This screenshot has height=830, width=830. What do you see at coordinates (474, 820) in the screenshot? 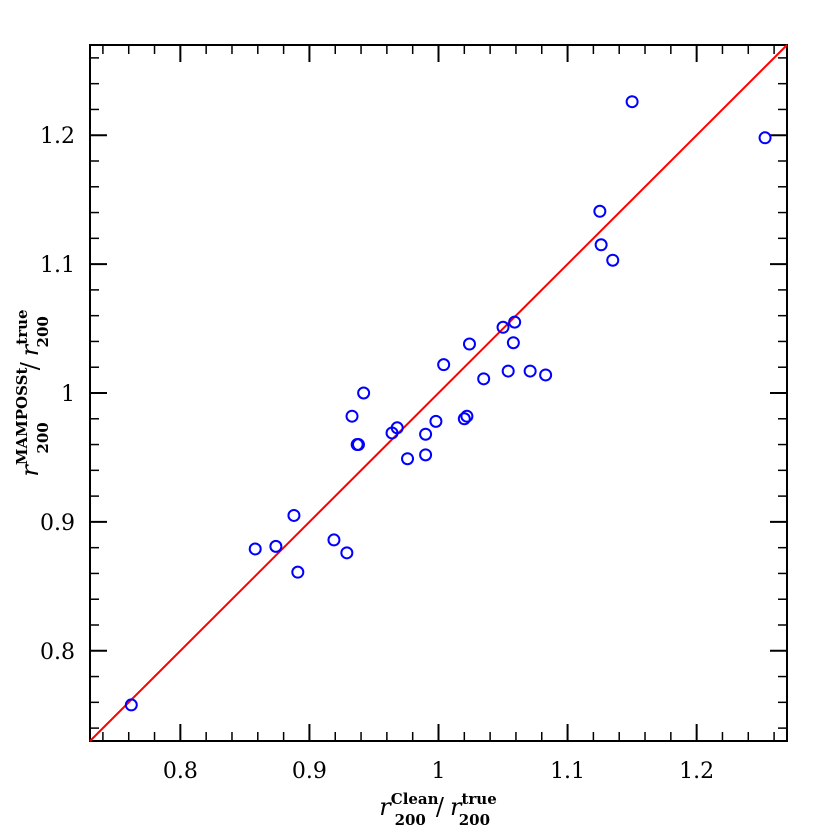
I see `x-label-sub-2: 200` at bounding box center [474, 820].